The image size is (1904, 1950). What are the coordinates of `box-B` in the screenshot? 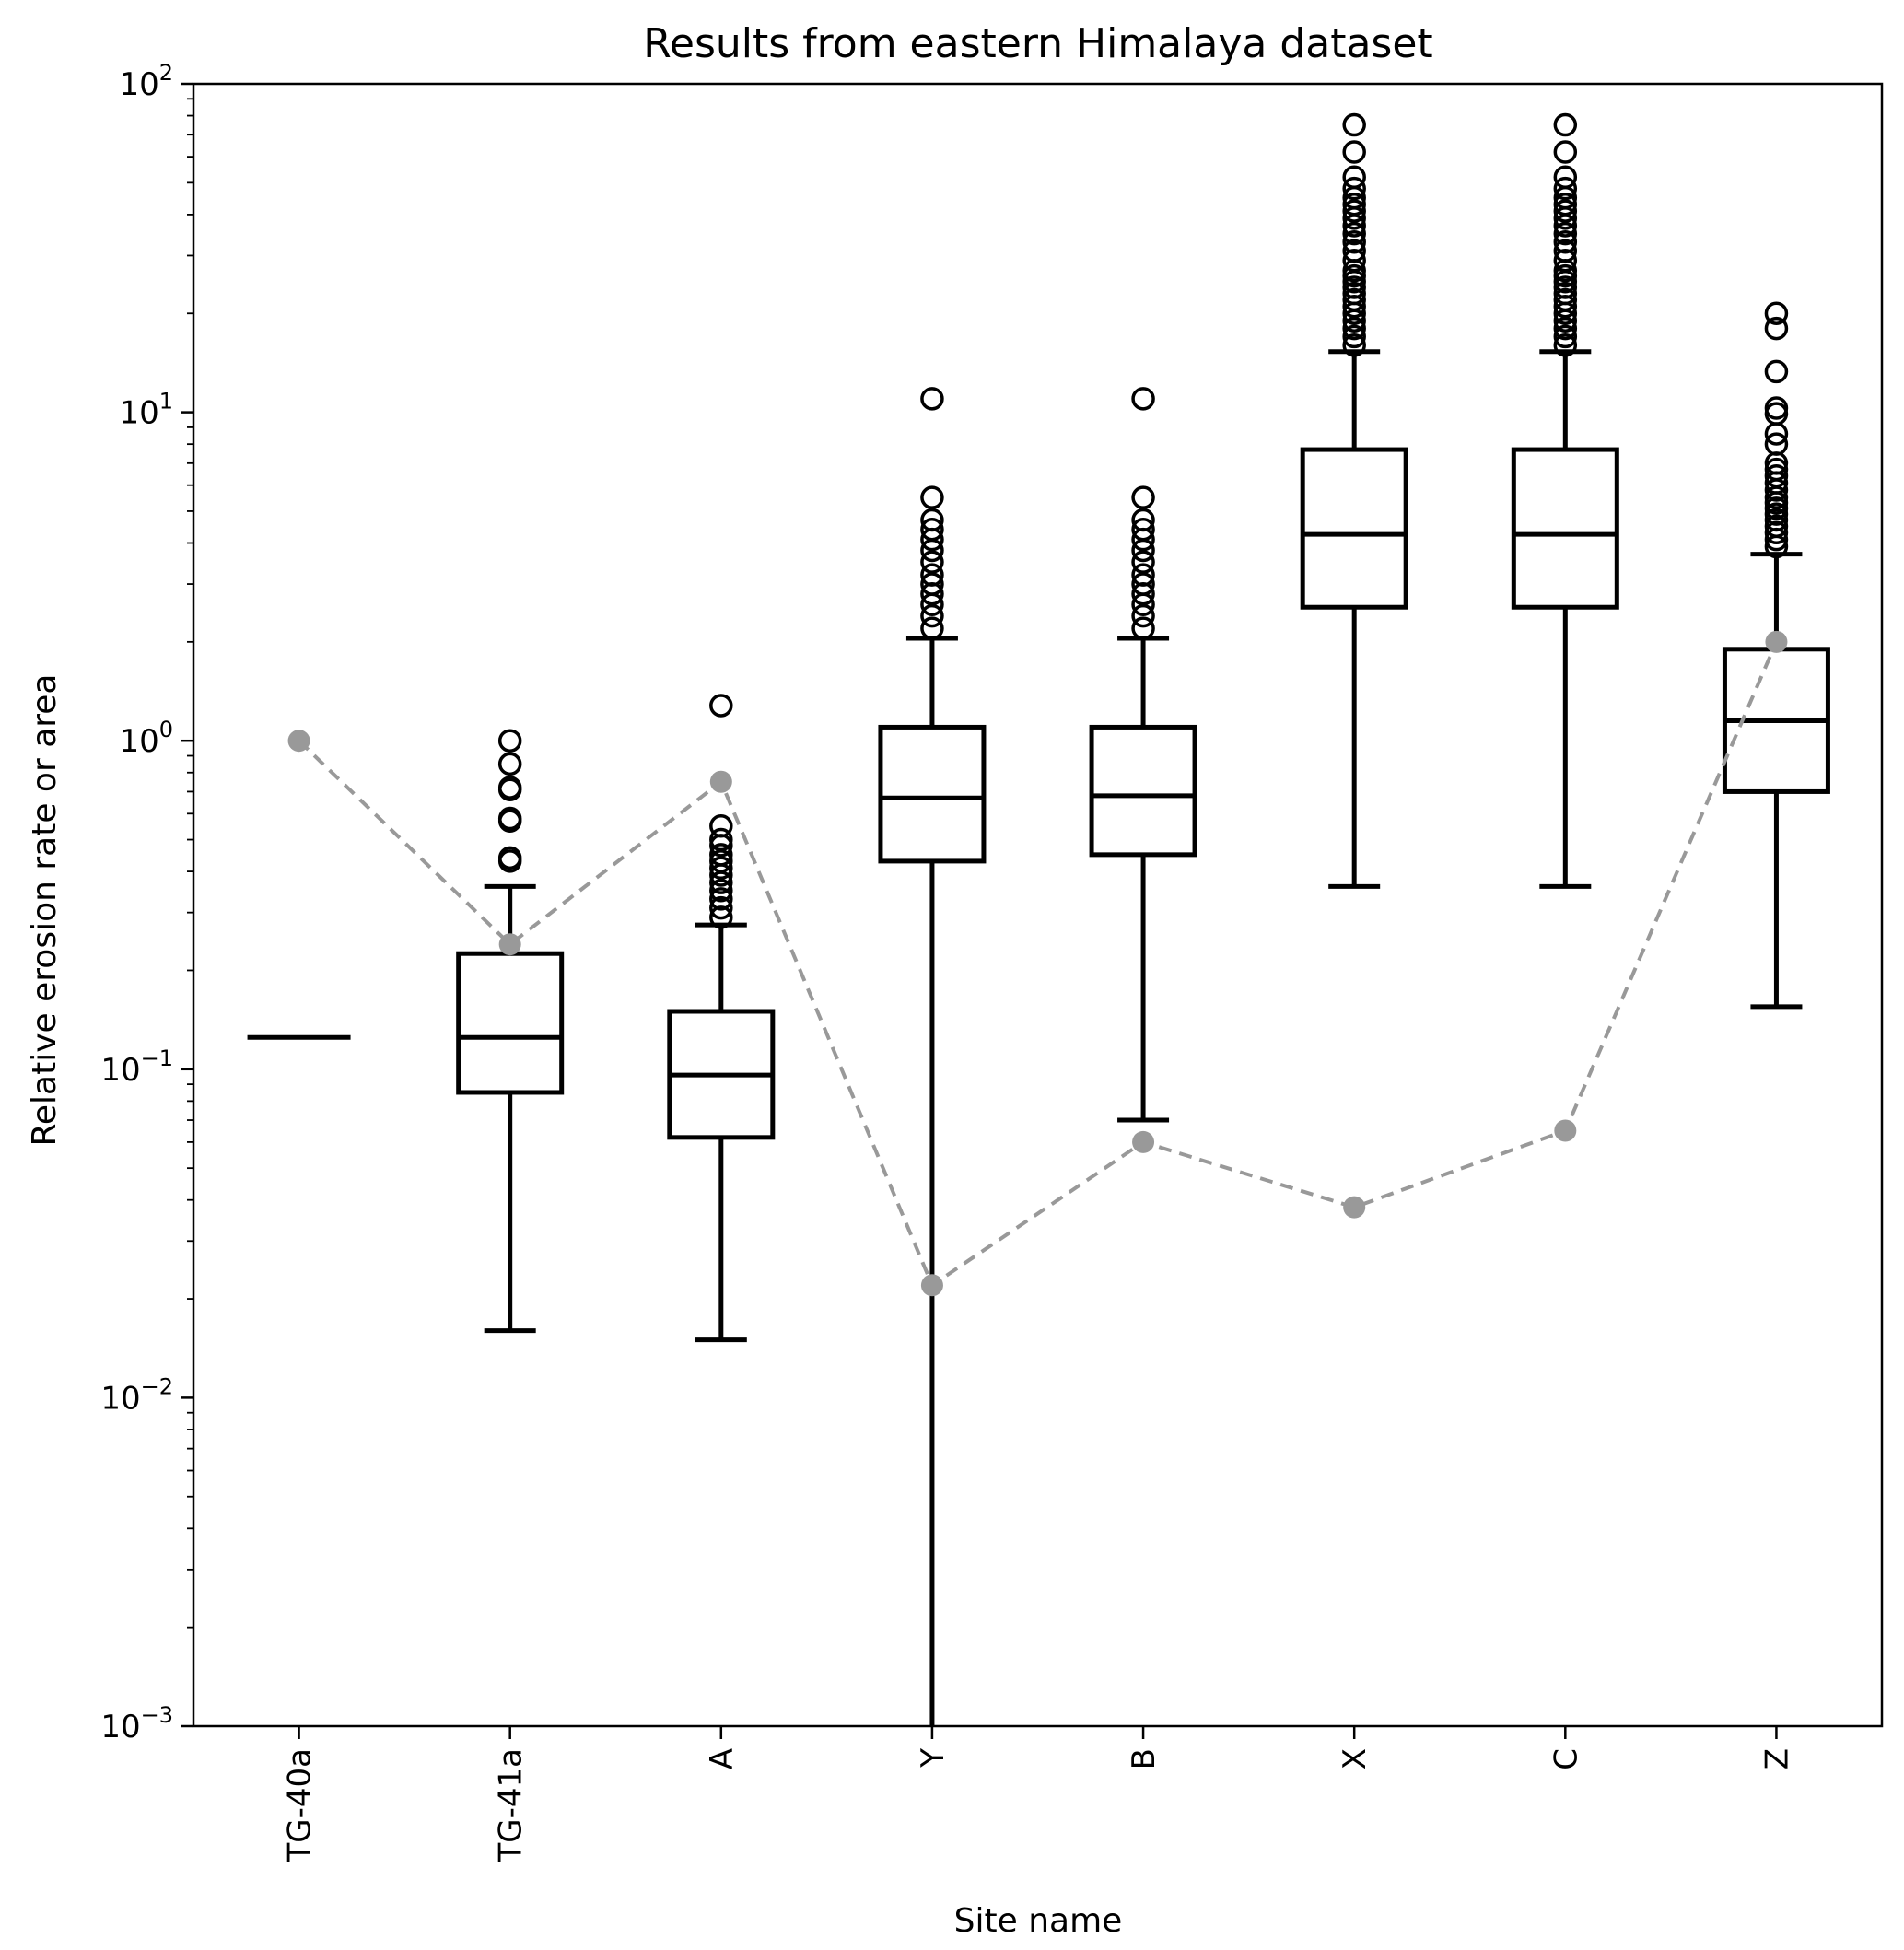 It's located at (1143, 755).